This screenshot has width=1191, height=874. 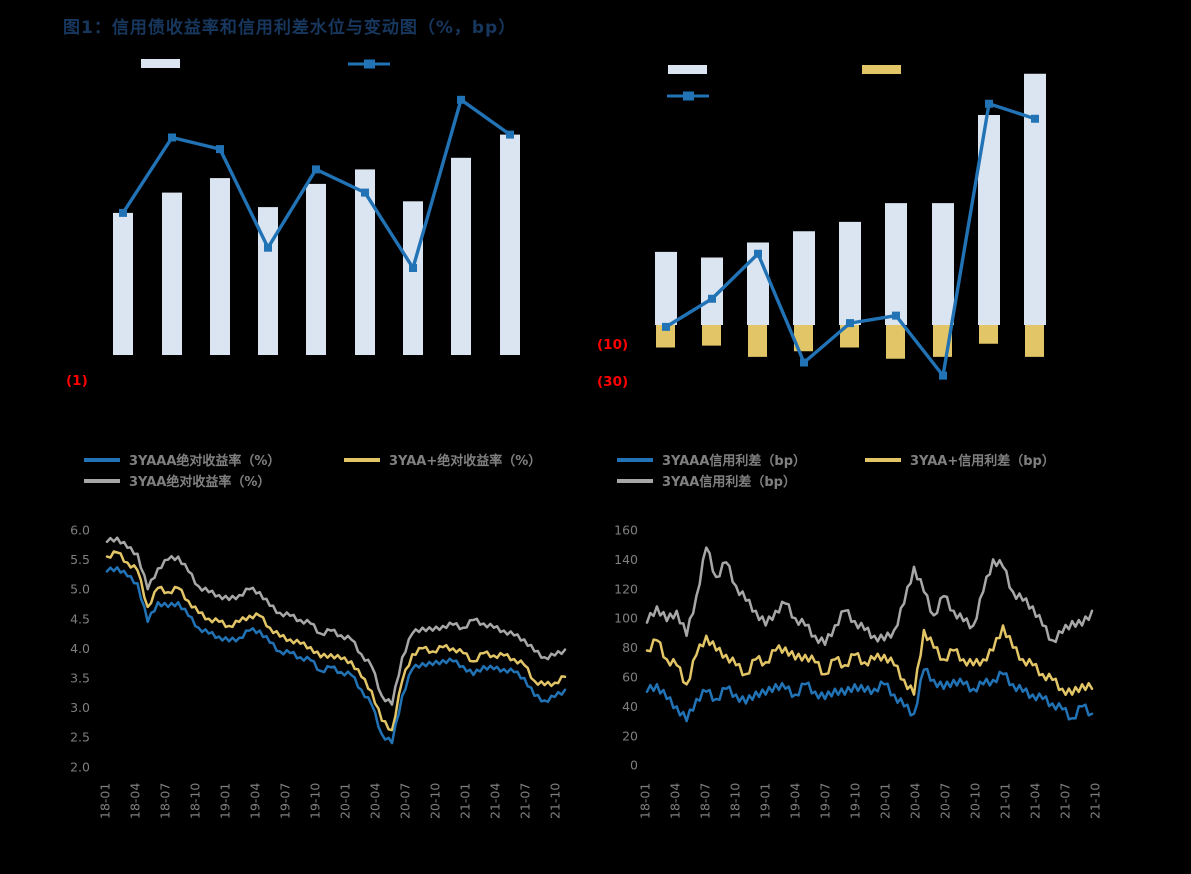 I want to click on legend-row: 3YAAA绝对收益率（%） 3YAA+绝对收益率（%）, so click(x=336, y=459).